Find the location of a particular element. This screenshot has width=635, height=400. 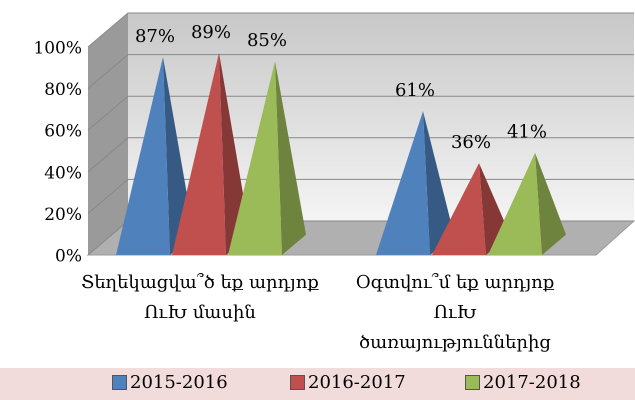

y-tick-label: 40% is located at coordinates (63, 173).